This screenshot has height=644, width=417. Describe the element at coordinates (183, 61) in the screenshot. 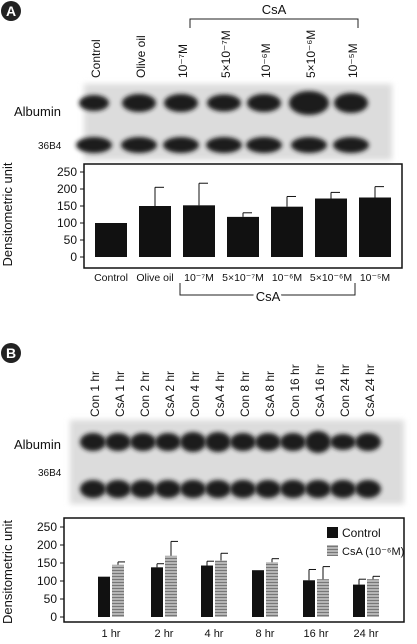

I see `panel-a-lane-label: 10⁻⁷M` at that location.